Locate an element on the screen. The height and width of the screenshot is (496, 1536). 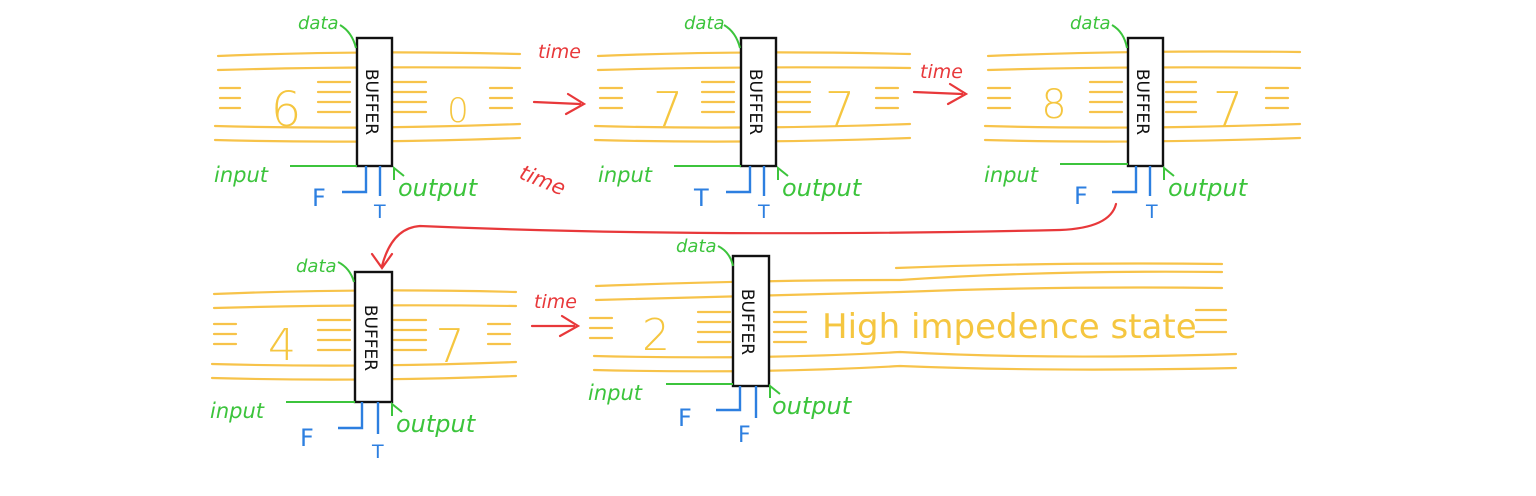
panel-3: 8 7 BUFFER data input F T output is located at coordinates (1142, 118).